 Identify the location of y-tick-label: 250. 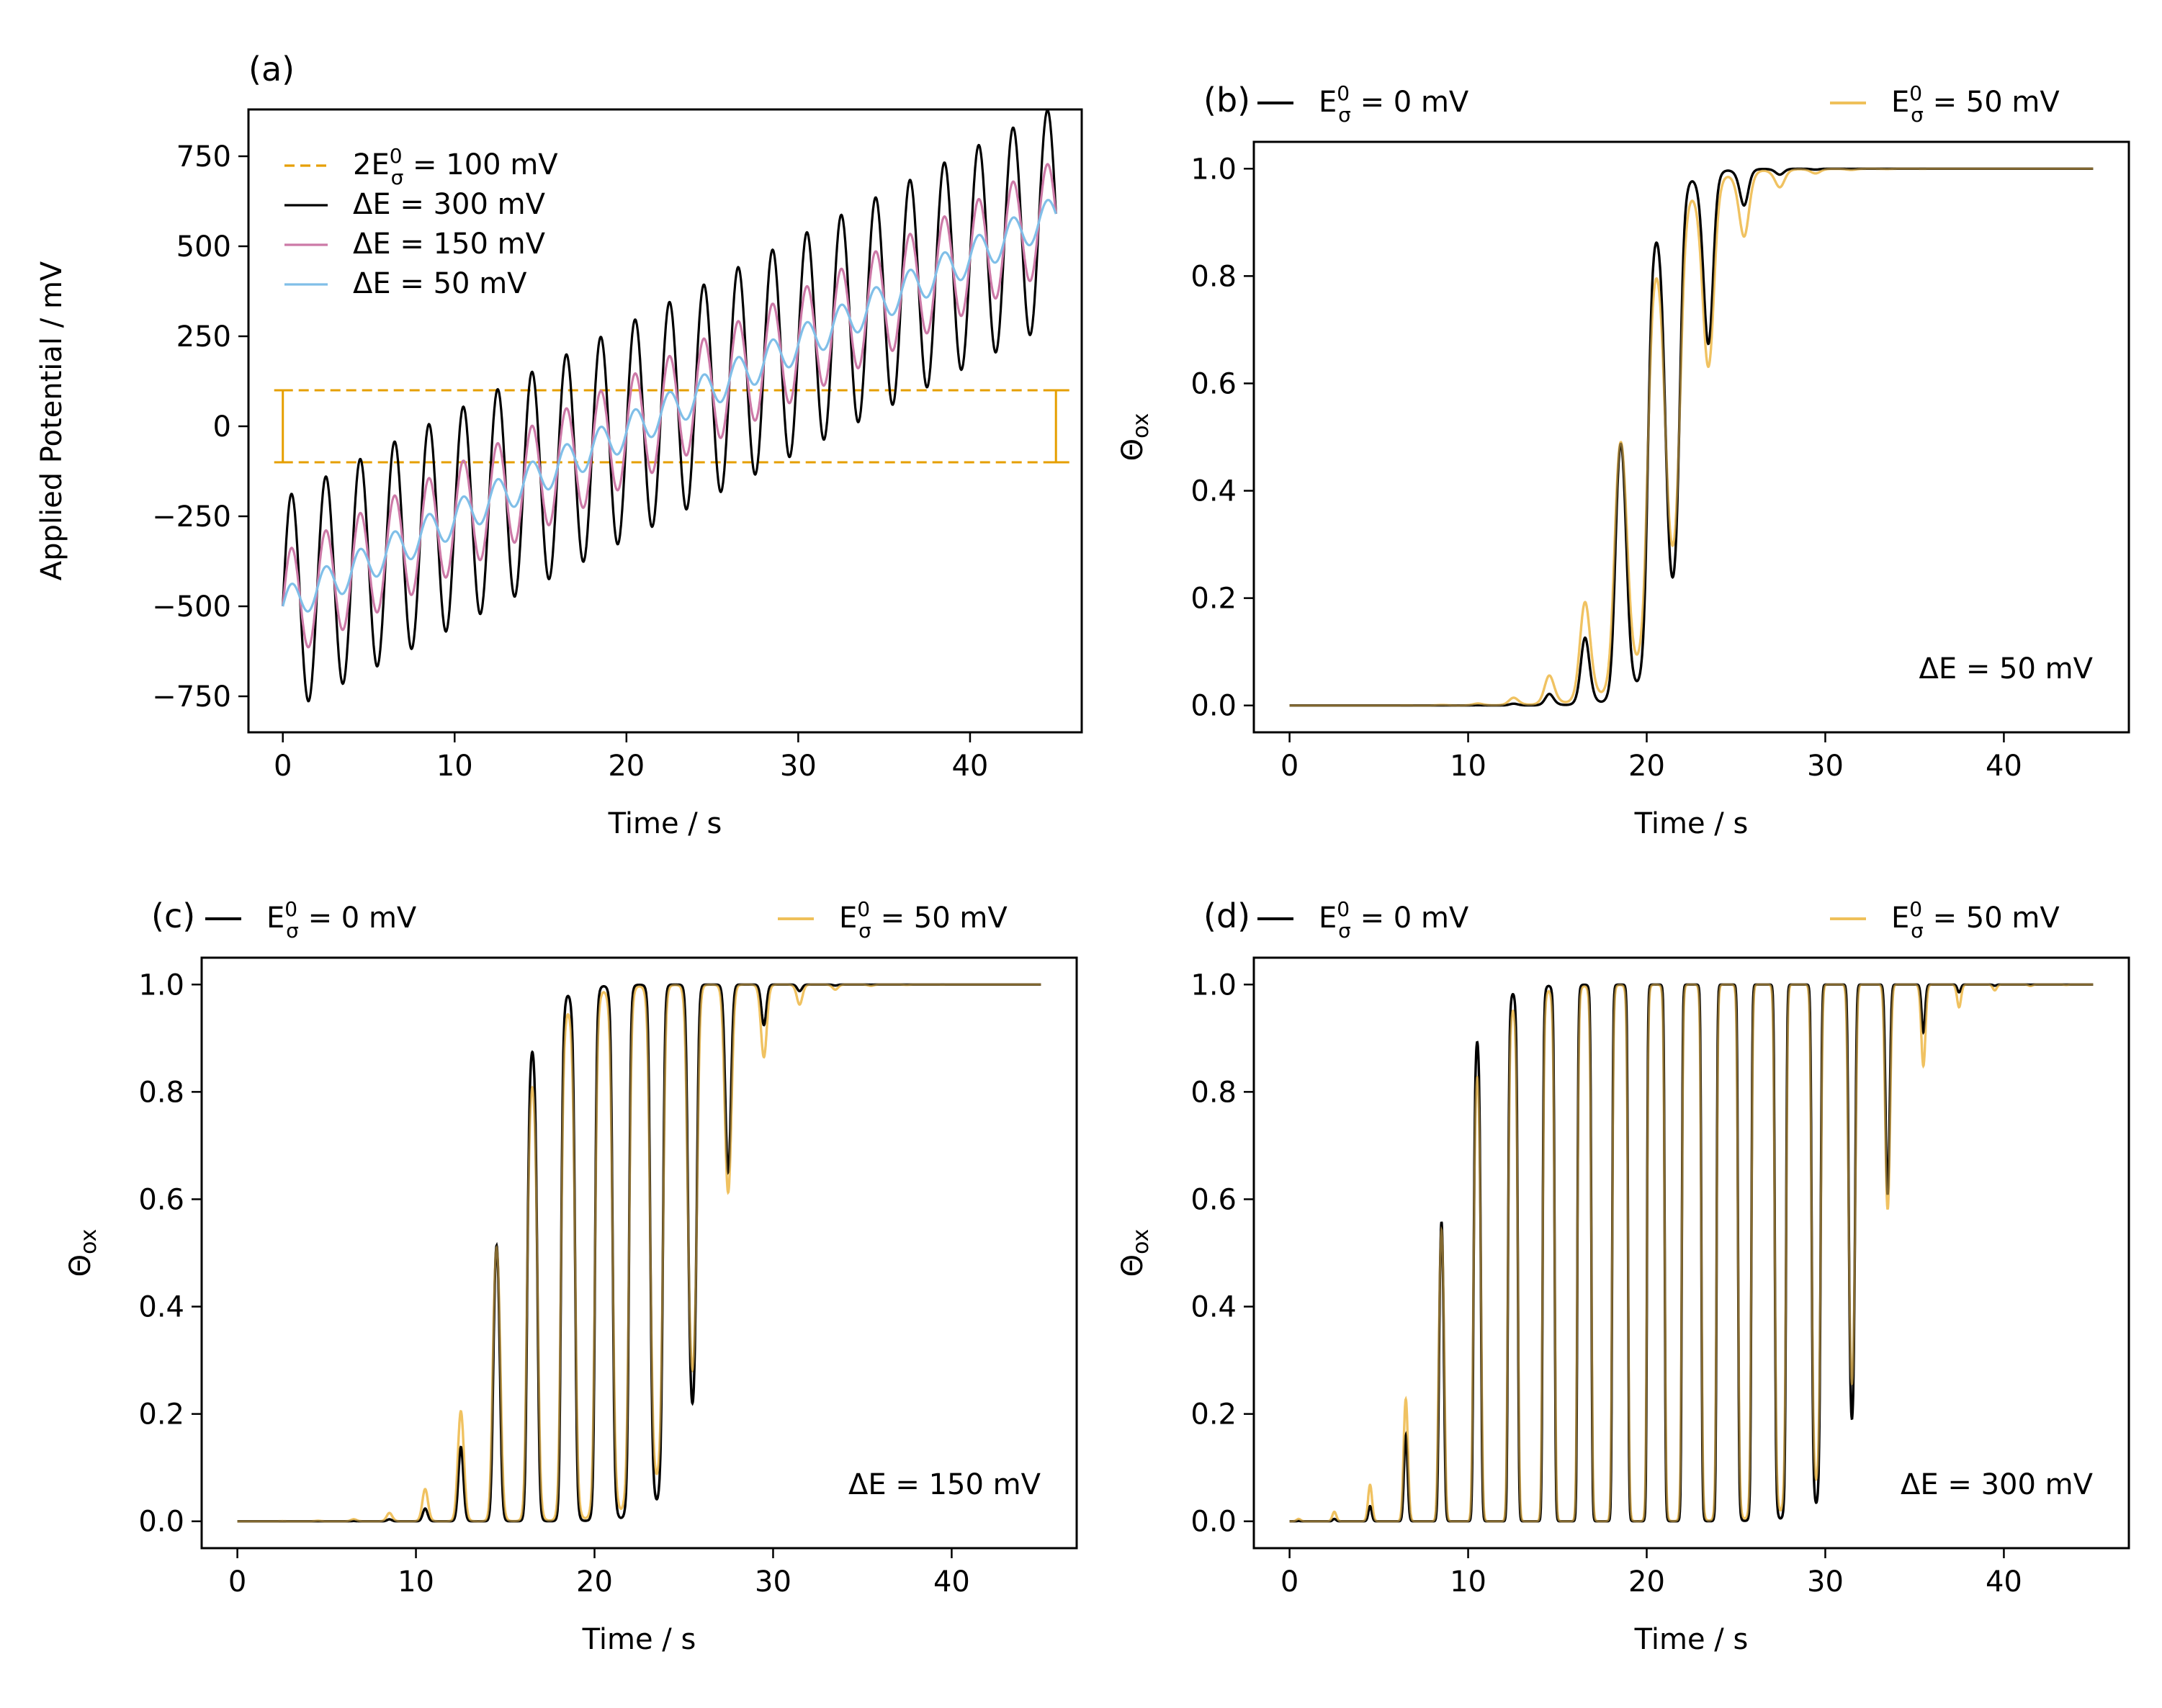
(203, 337).